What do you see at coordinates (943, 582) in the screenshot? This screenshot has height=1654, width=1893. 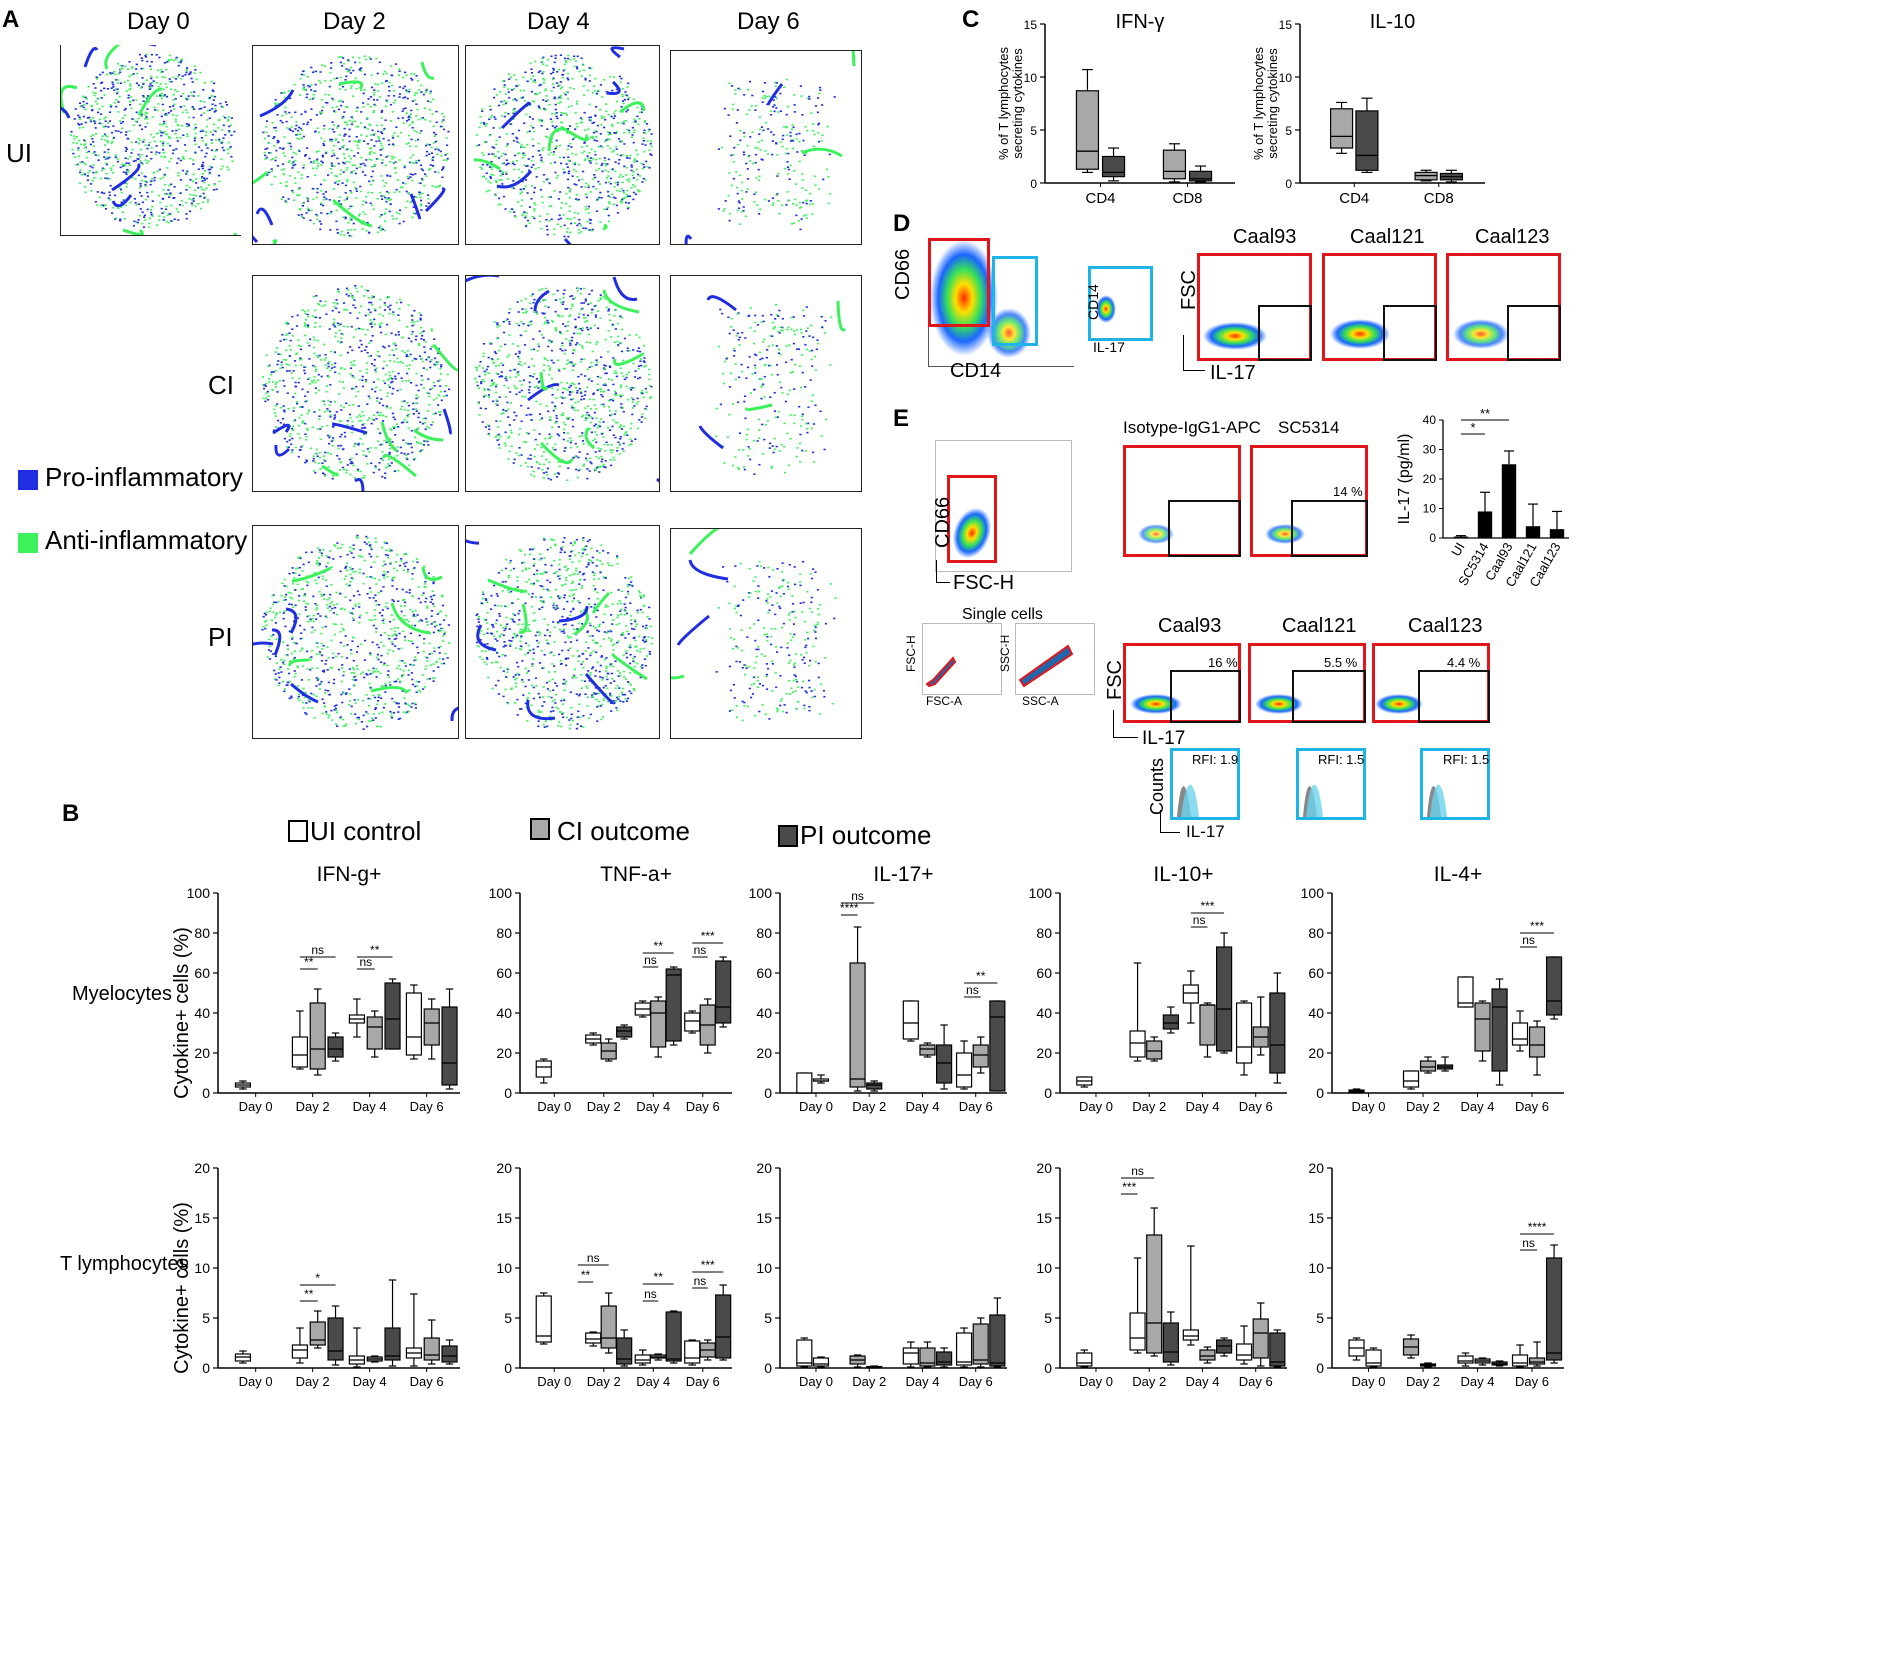 I see `axis-e-fsch-line` at bounding box center [943, 582].